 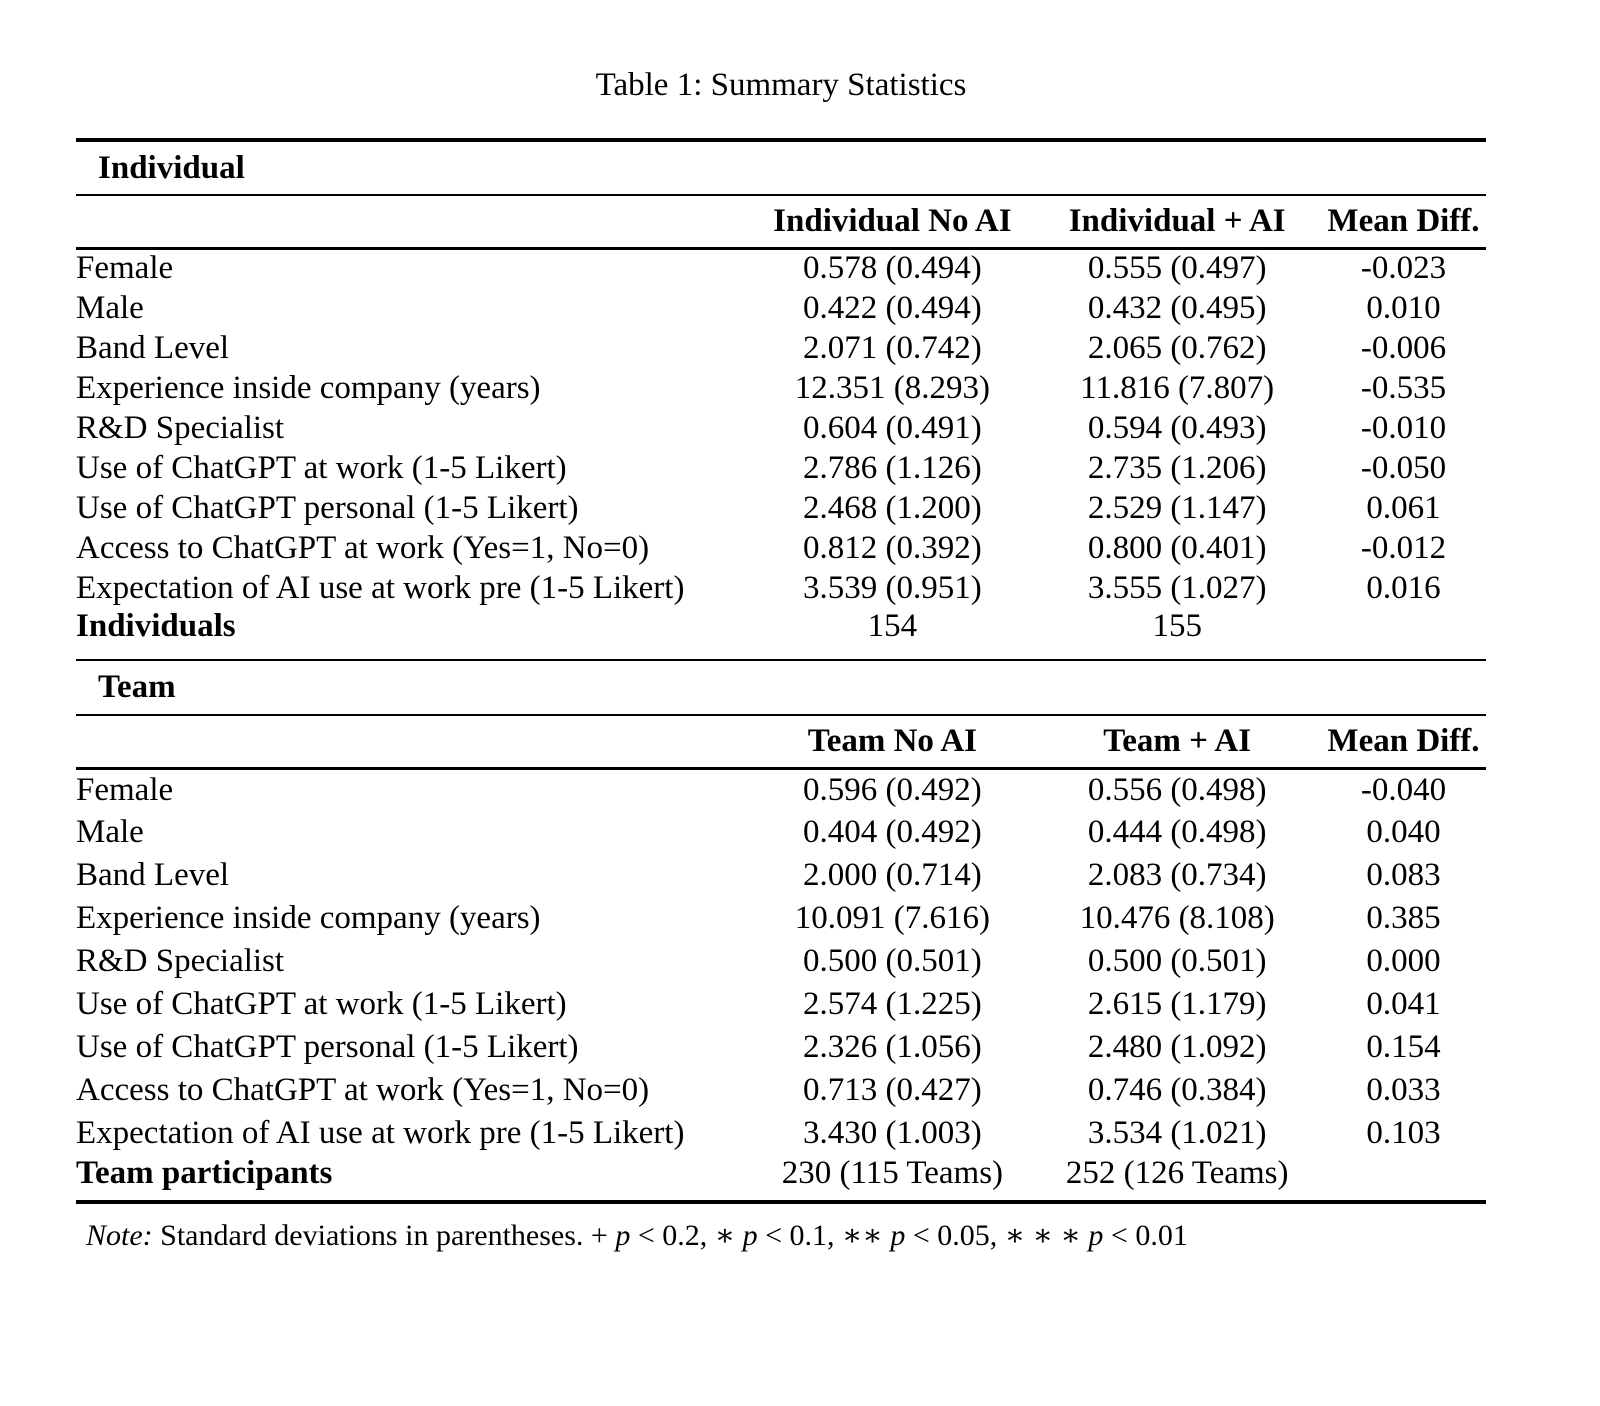 I want to click on note-text: < 0.1, ∗∗, so click(x=824, y=1235).